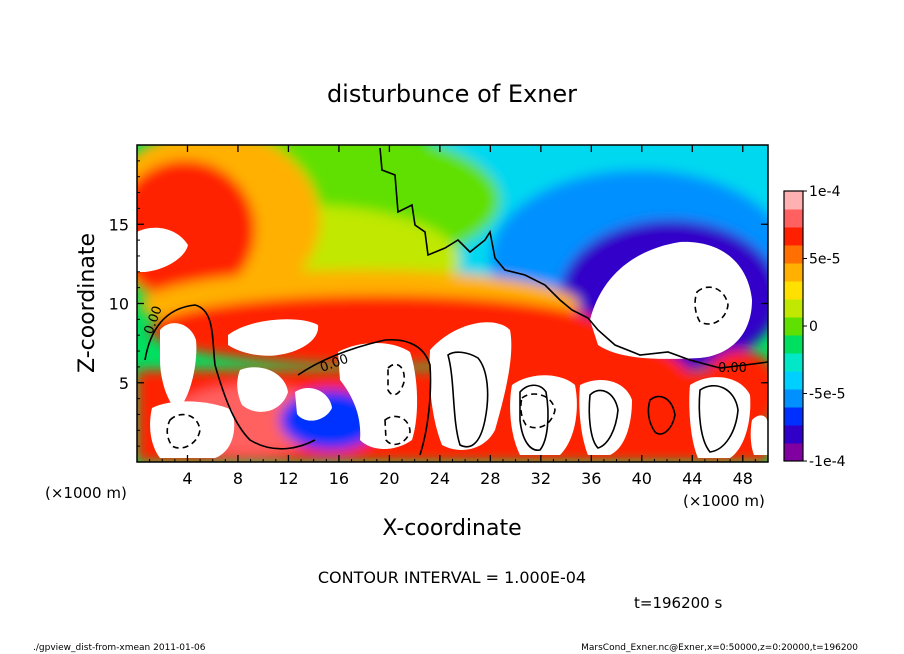 Image resolution: width=904 pixels, height=654 pixels. I want to click on x-tick-label: 8, so click(238, 478).